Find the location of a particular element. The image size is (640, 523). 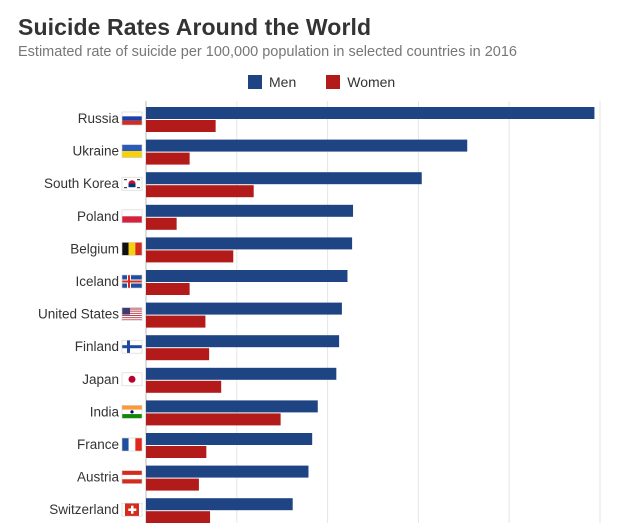

category-label: Ukraine is located at coordinates (95, 151).